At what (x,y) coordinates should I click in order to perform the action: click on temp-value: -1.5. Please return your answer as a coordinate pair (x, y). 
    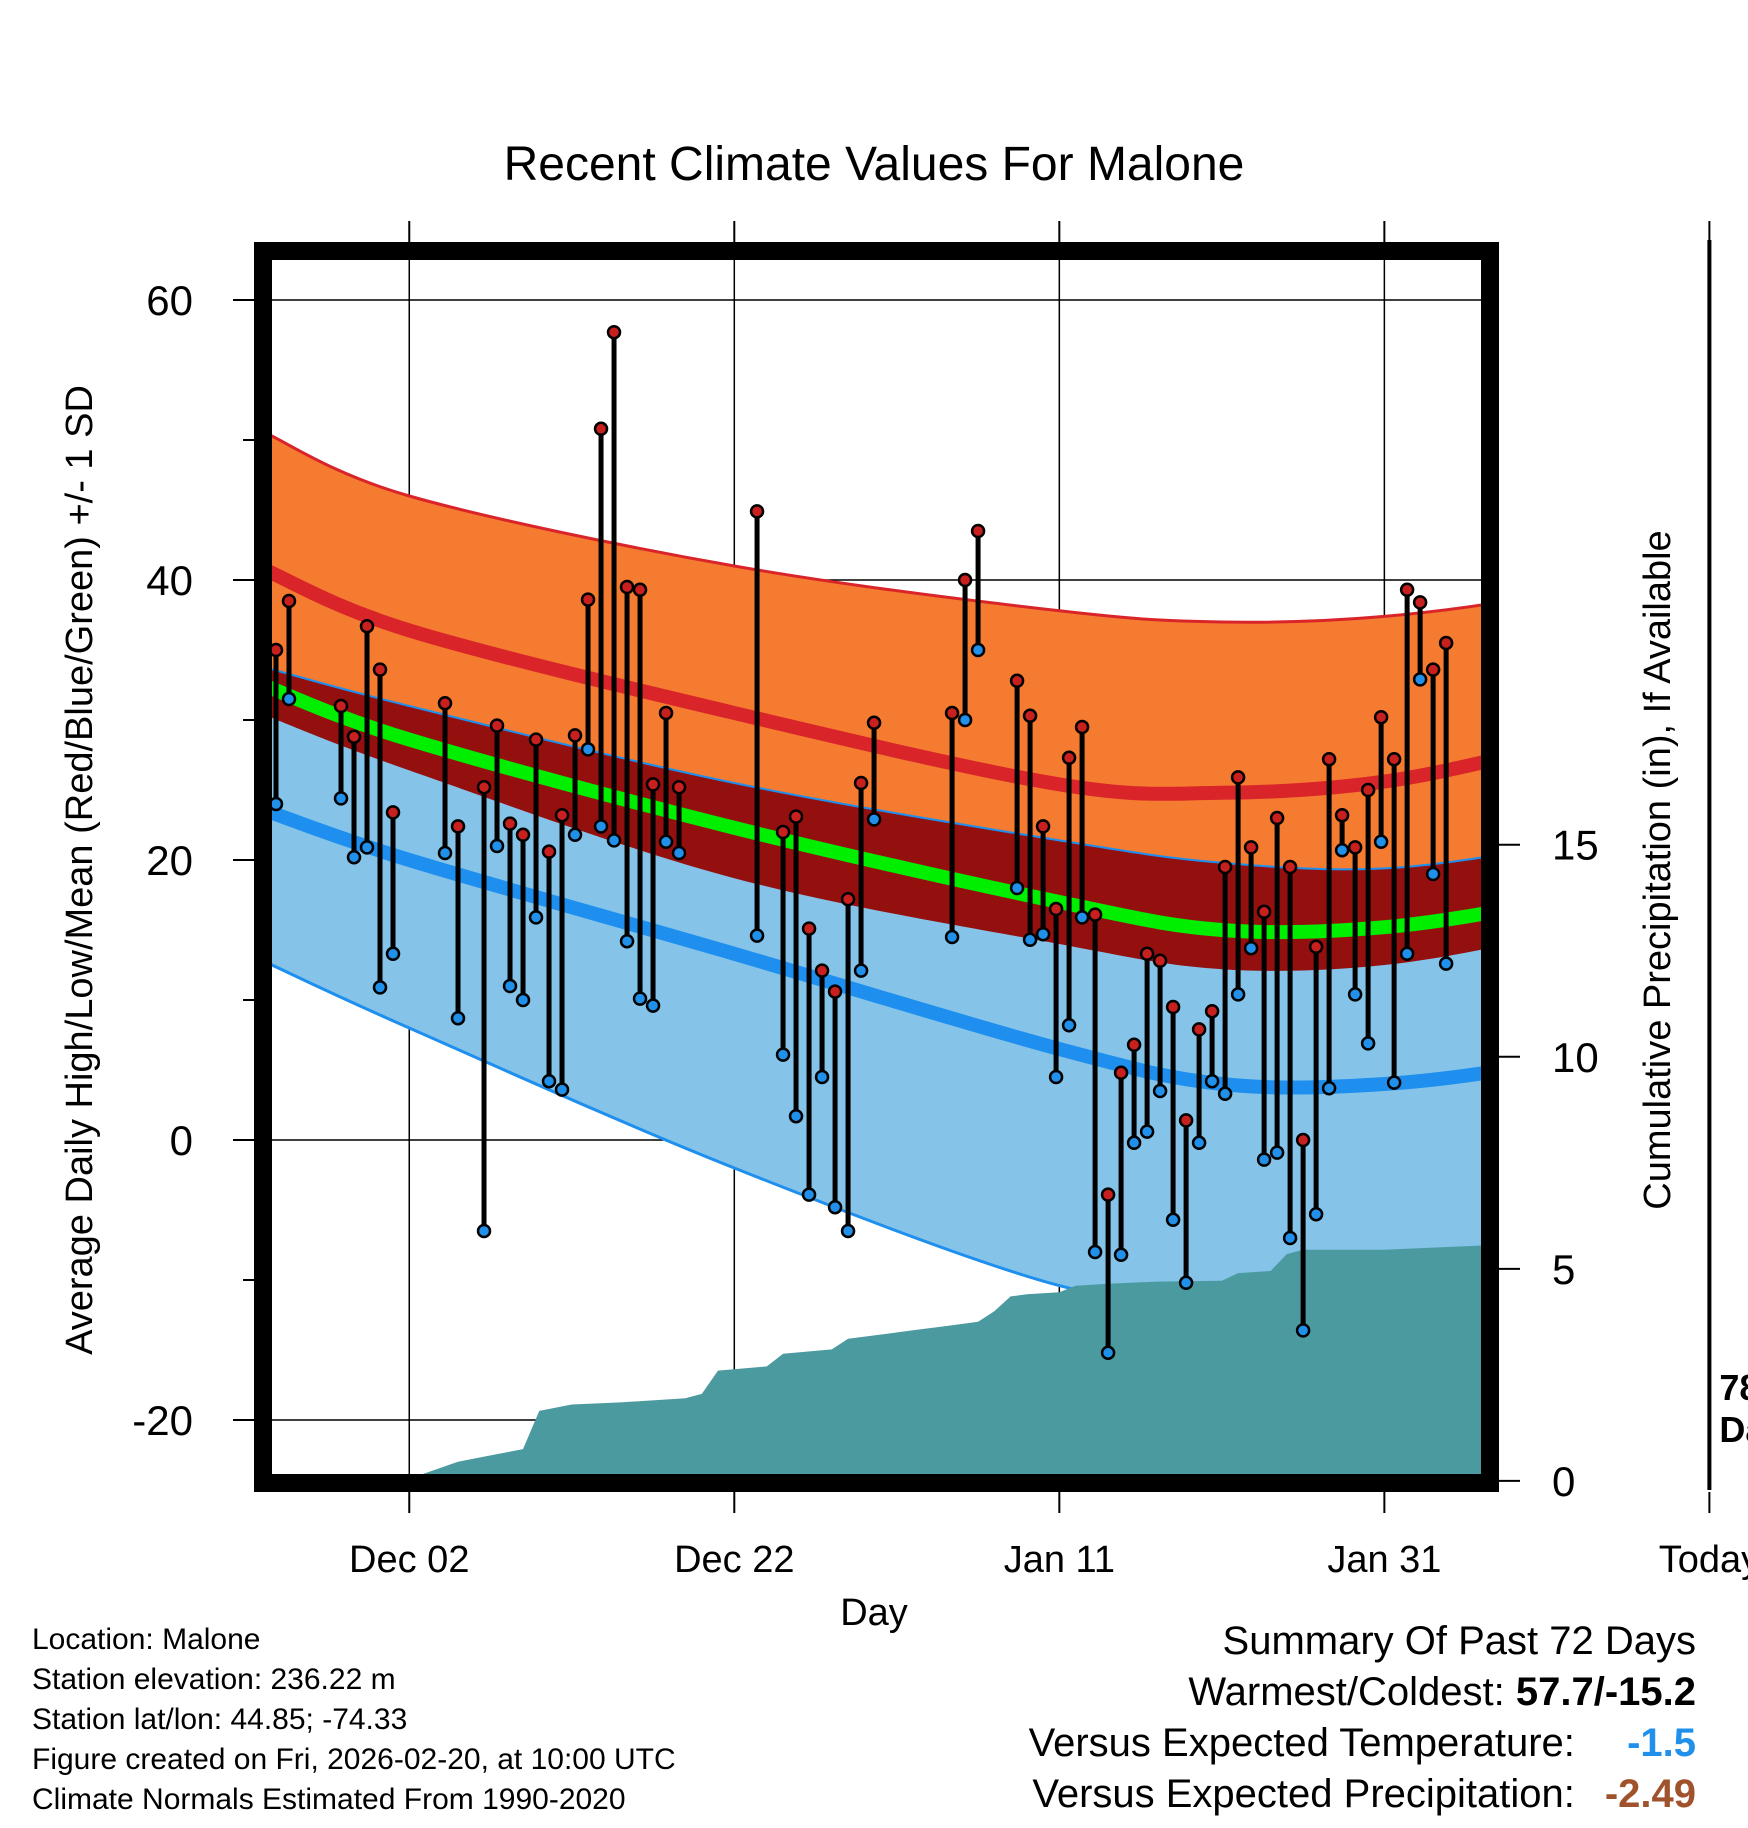
    Looking at the image, I should click on (1661, 1743).